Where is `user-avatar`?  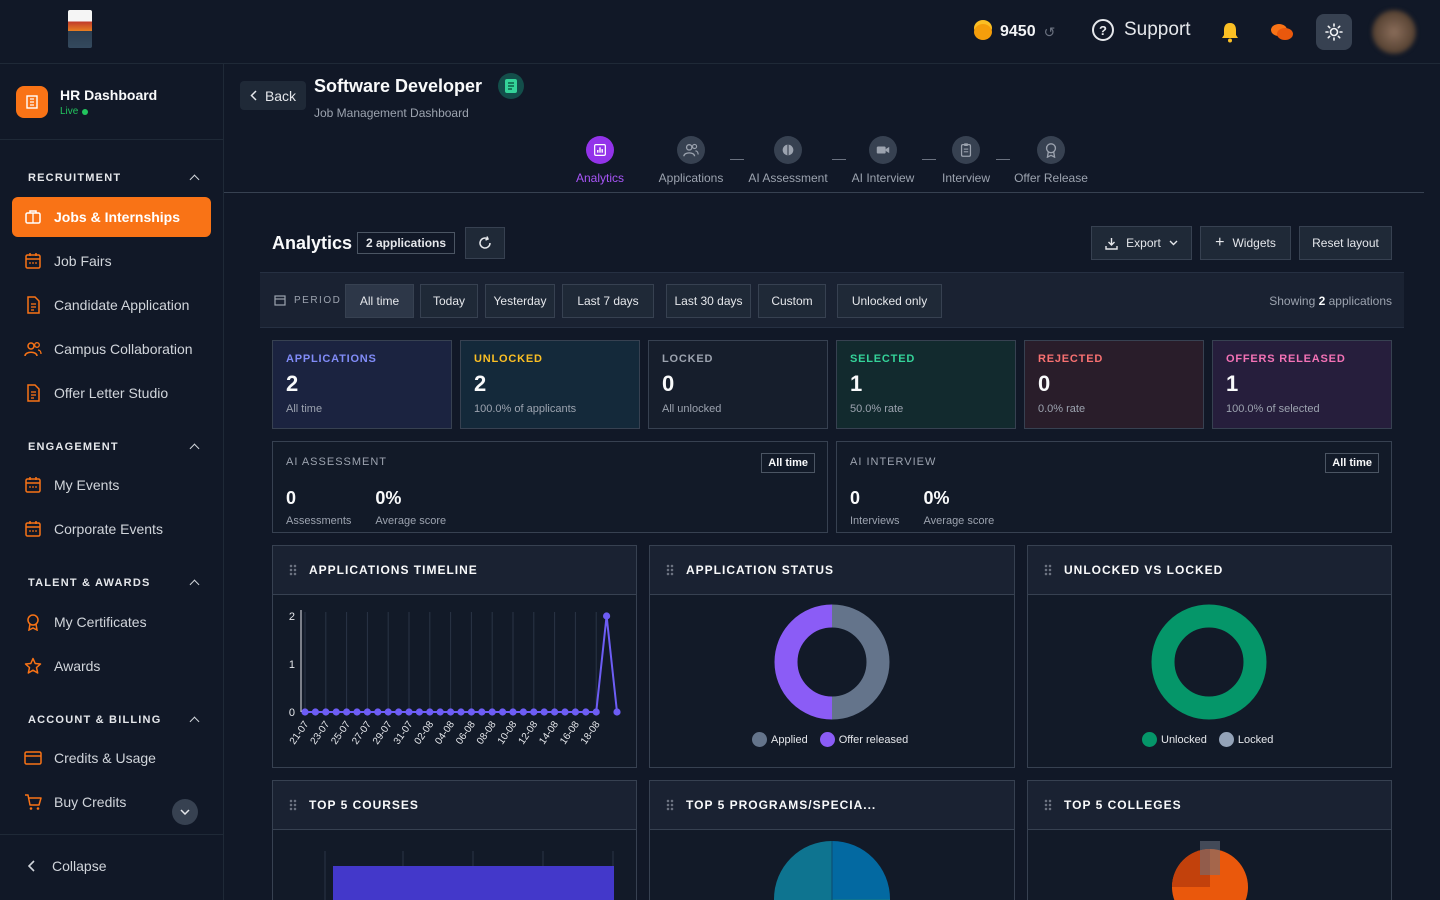 user-avatar is located at coordinates (1394, 32).